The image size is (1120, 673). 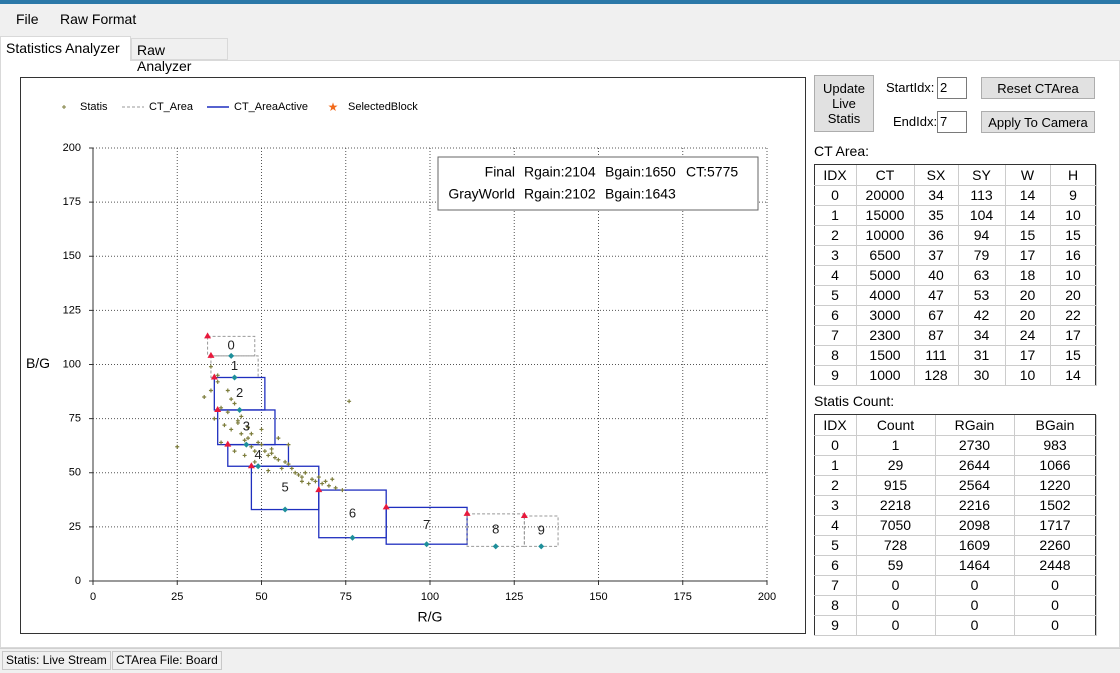 I want to click on table-cell: 4, so click(x=835, y=275).